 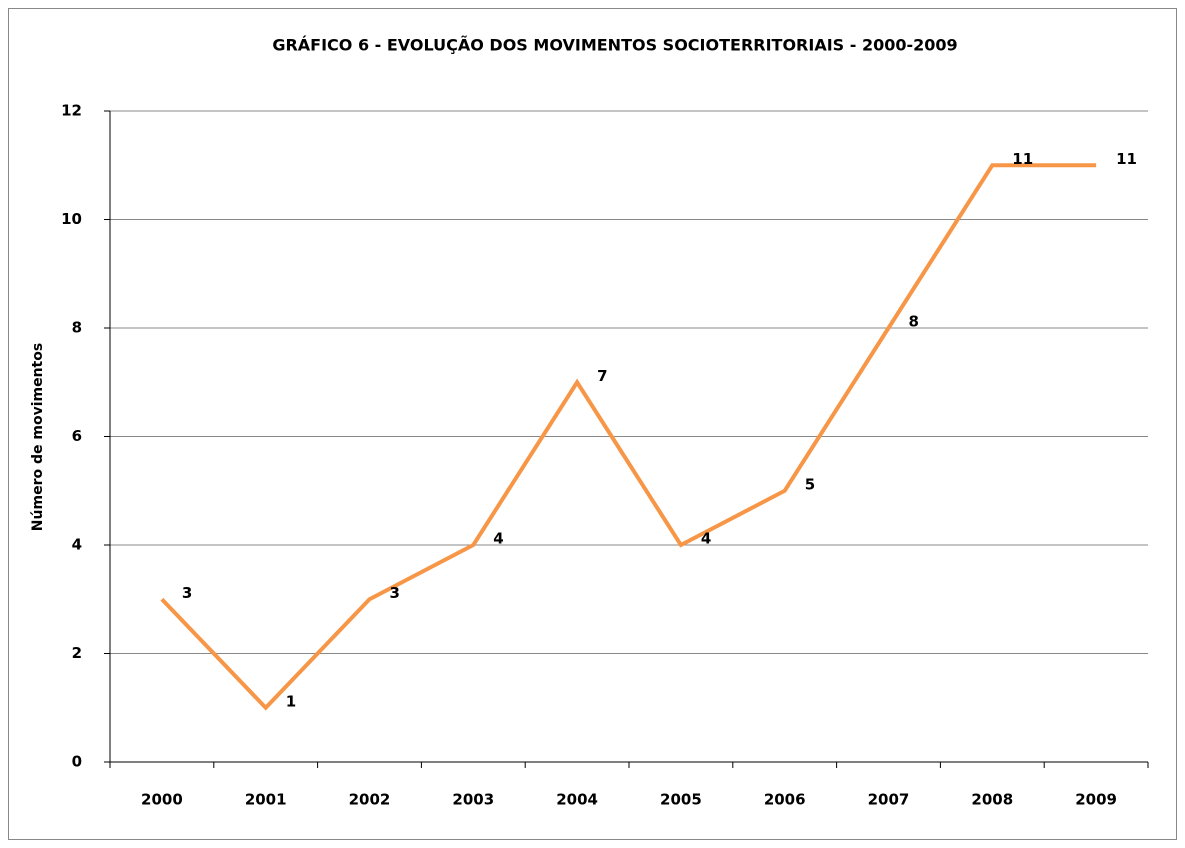 What do you see at coordinates (473, 800) in the screenshot?
I see `x-tick-label: 2003` at bounding box center [473, 800].